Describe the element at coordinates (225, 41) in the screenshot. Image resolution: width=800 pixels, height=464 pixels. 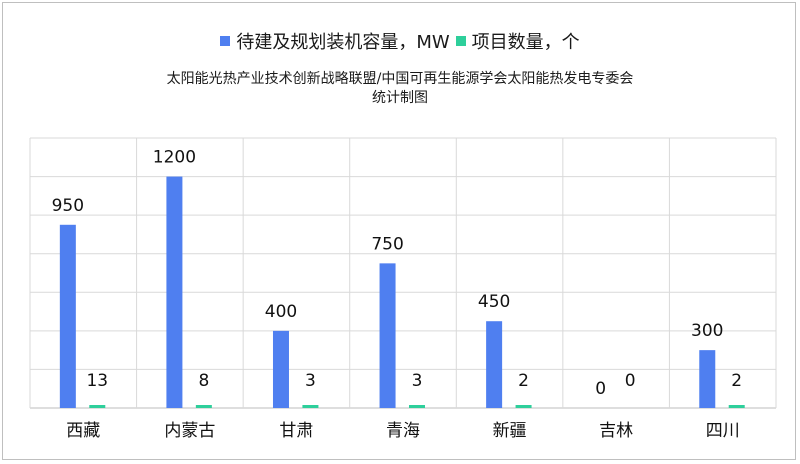
I see `legend-swatch-capacity` at that location.